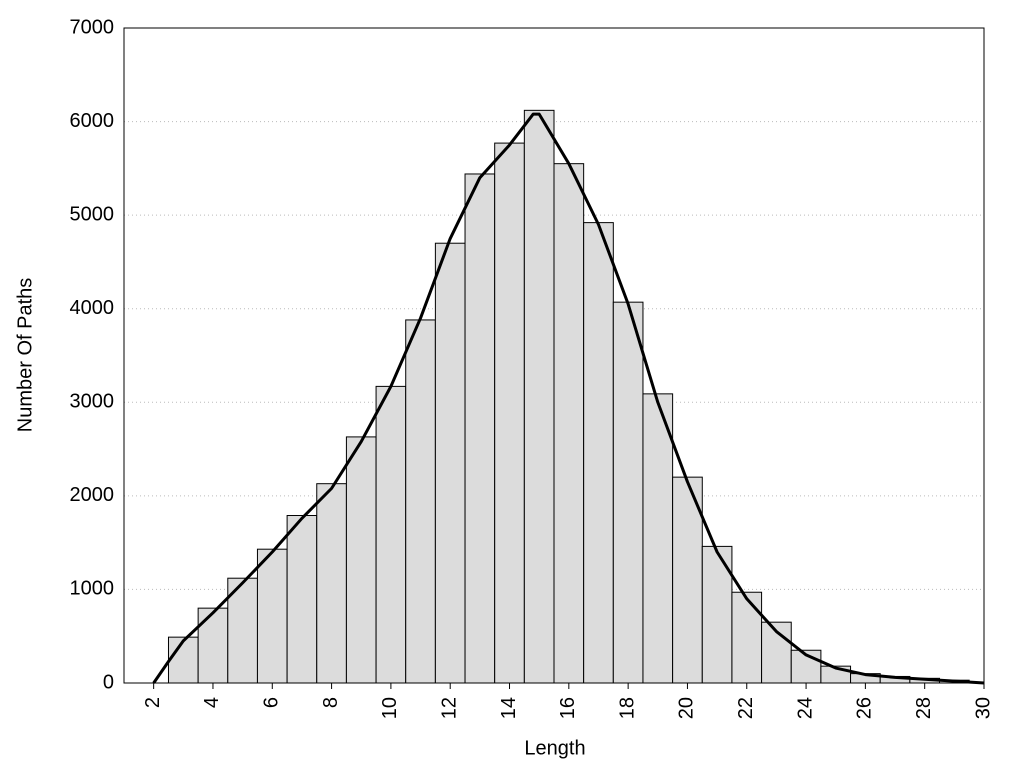 Image resolution: width=1024 pixels, height=768 pixels. Describe the element at coordinates (805, 708) in the screenshot. I see `x-tick-label: 24` at that location.